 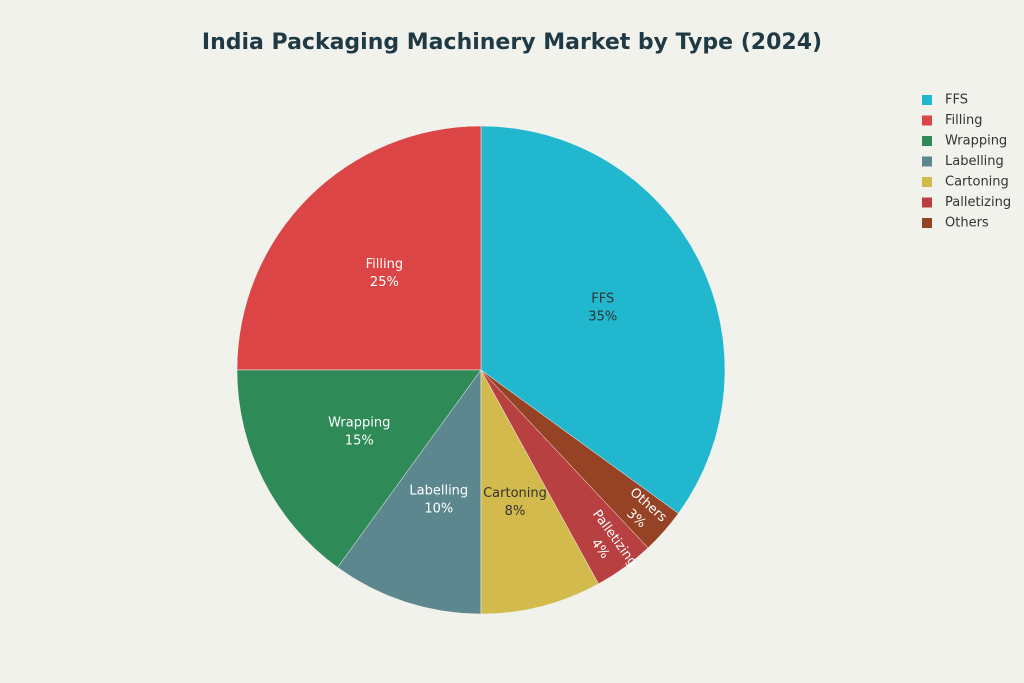 What do you see at coordinates (359, 432) in the screenshot?
I see `slice-label: Wrapping 15%` at bounding box center [359, 432].